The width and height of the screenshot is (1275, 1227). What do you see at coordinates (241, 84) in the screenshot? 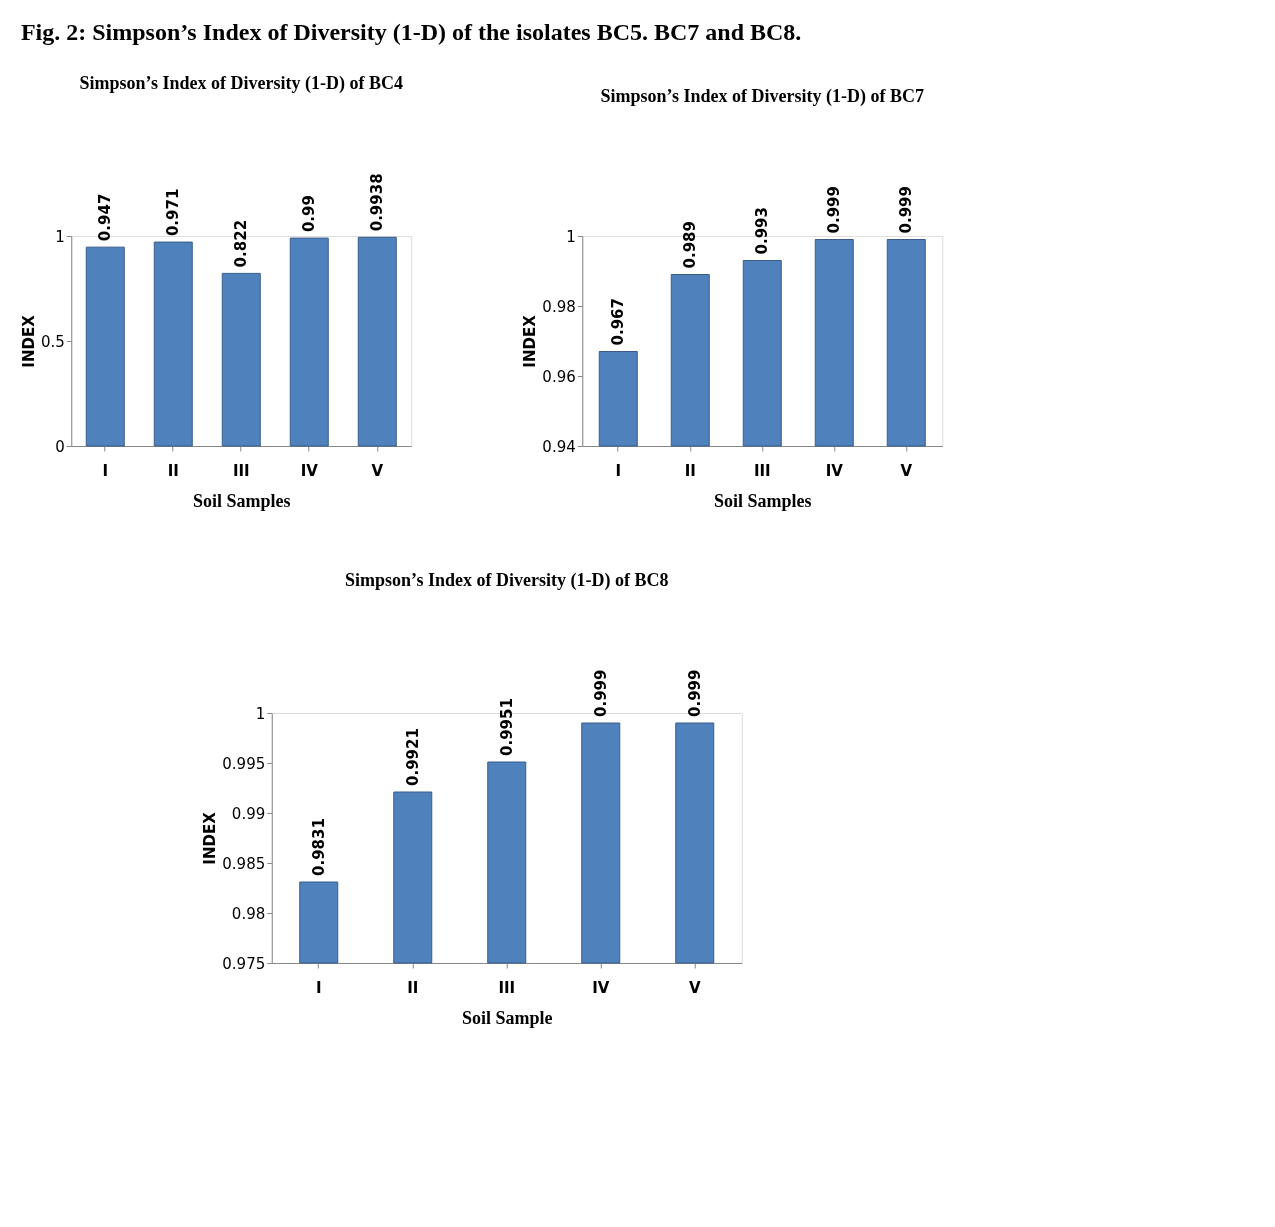
I see `chart-title: Simpson’s Index of Diversity (1-D) of BC4` at bounding box center [241, 84].